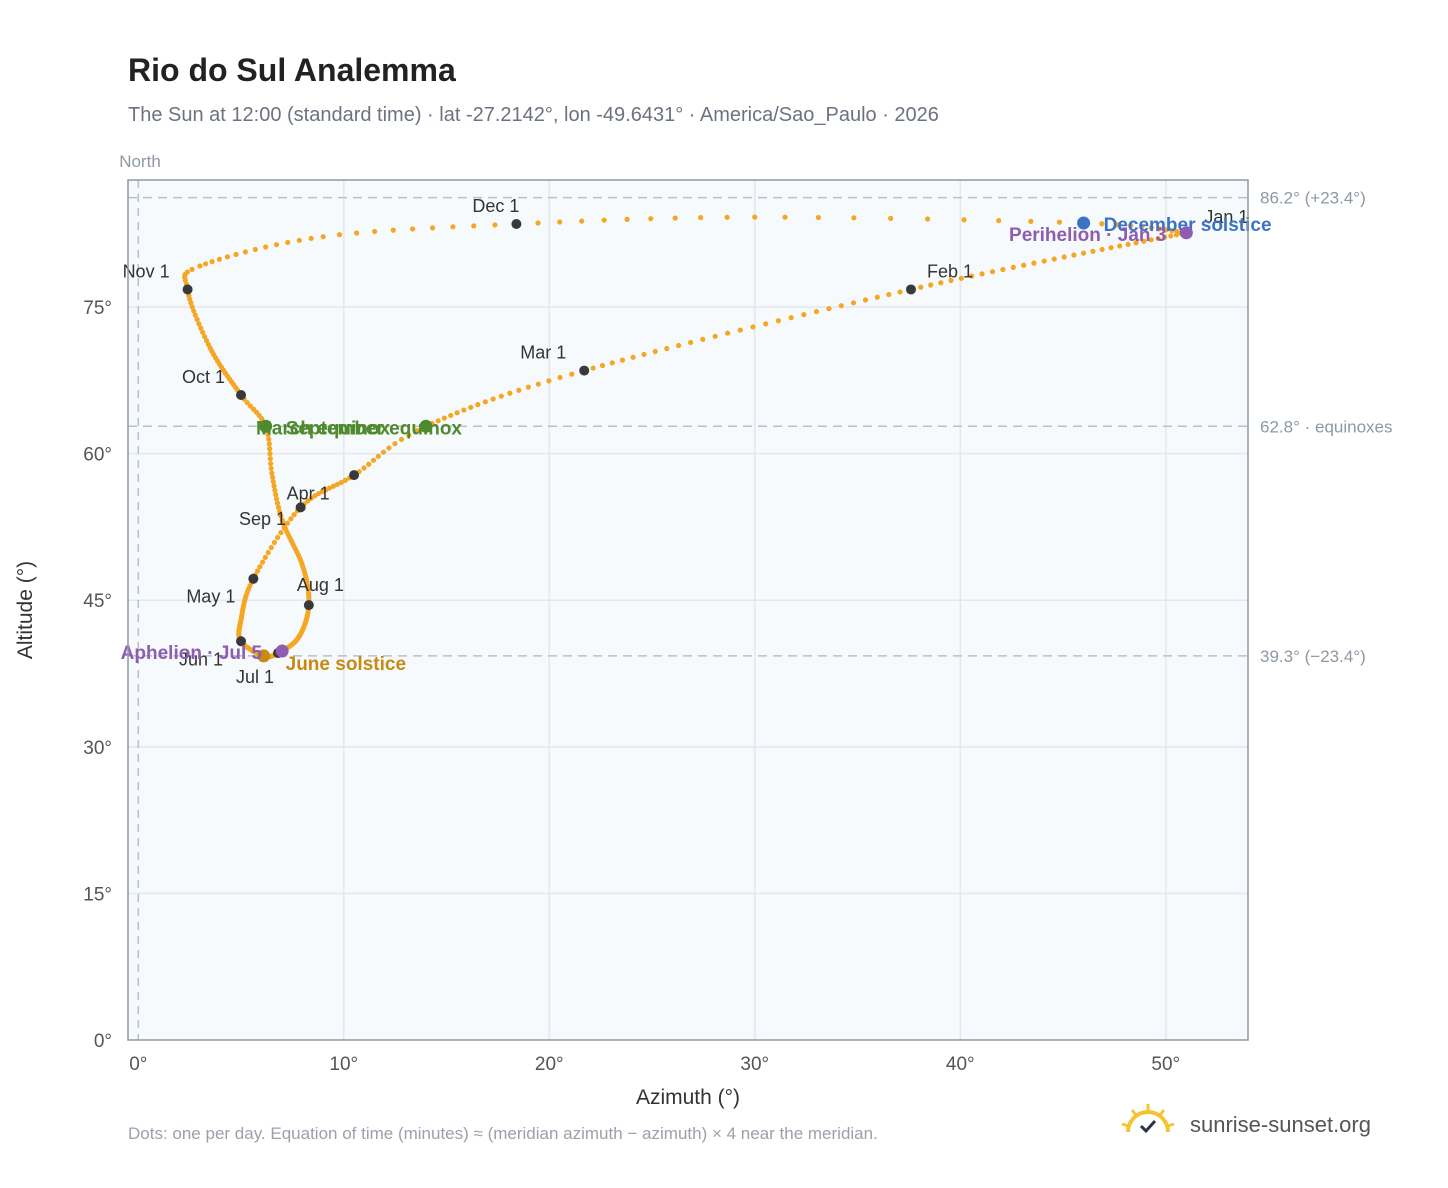  I want to click on reference-line-label: 86.2° (+23.4°), so click(1313, 198).